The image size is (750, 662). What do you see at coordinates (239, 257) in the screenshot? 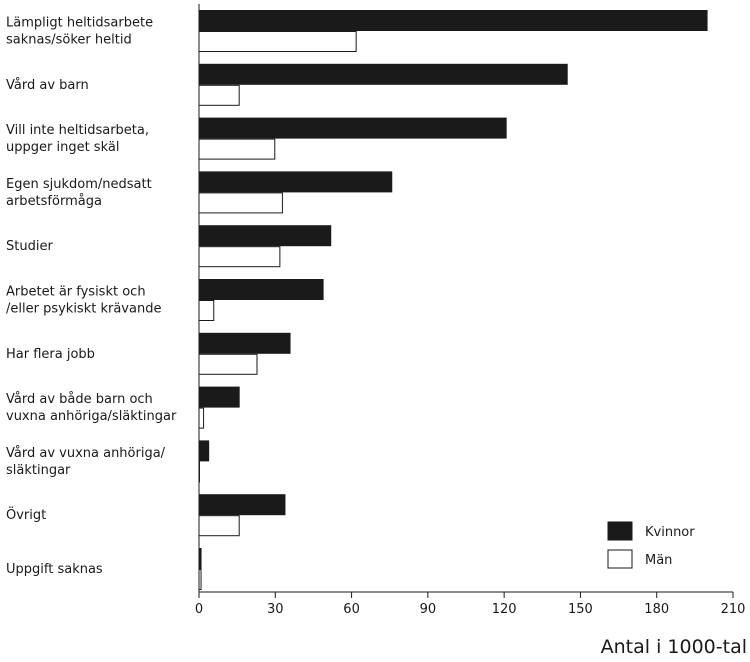
I see `bar-män-4` at bounding box center [239, 257].